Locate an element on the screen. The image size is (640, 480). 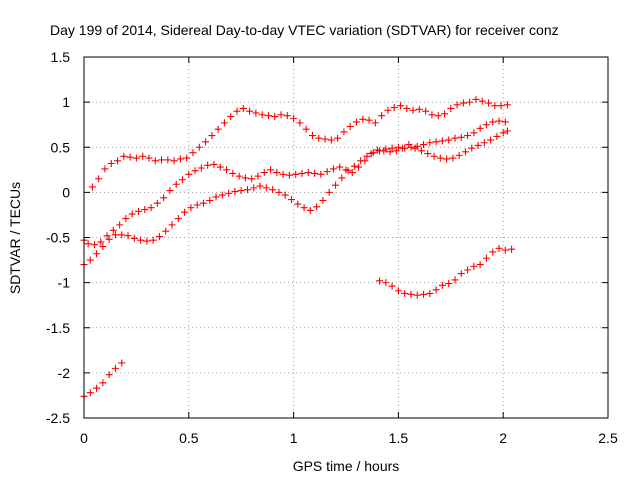
y-tick-label: 0 is located at coordinates (66, 192).